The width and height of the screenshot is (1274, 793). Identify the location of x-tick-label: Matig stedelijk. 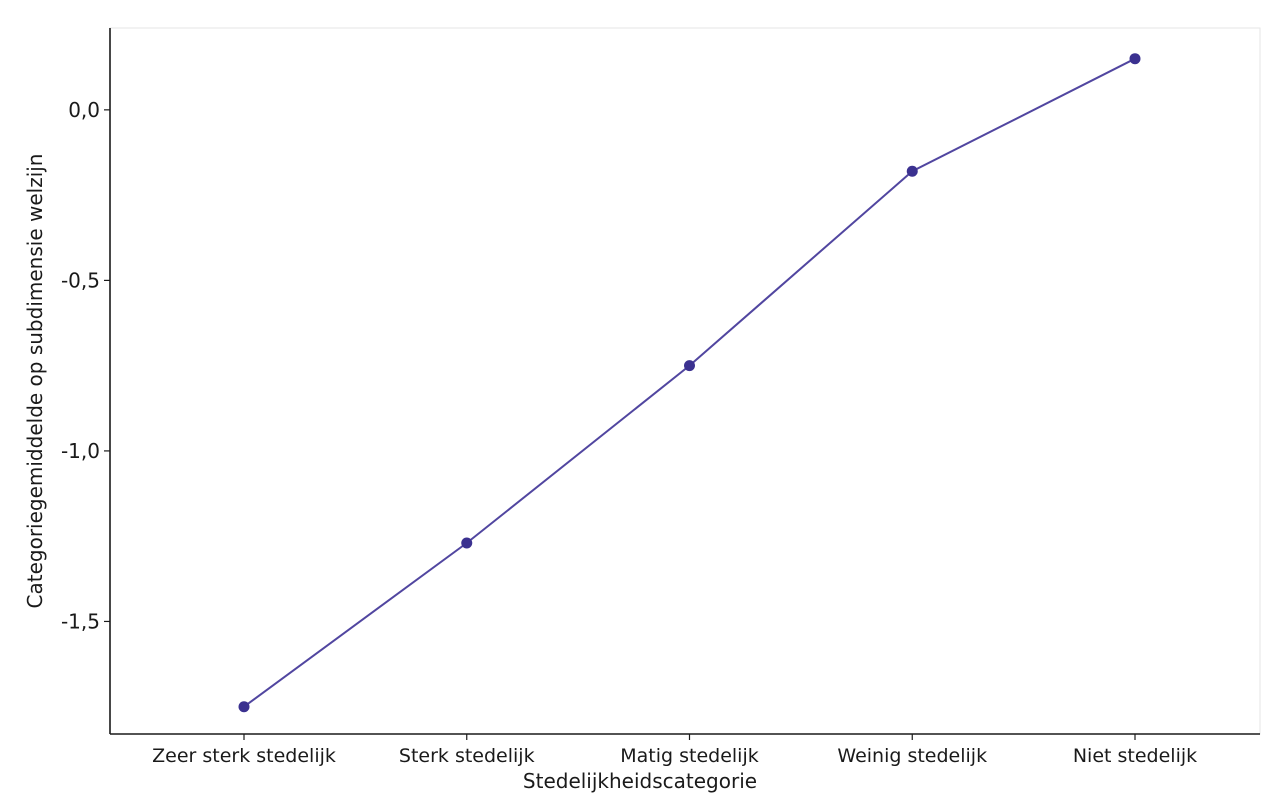
(689, 756).